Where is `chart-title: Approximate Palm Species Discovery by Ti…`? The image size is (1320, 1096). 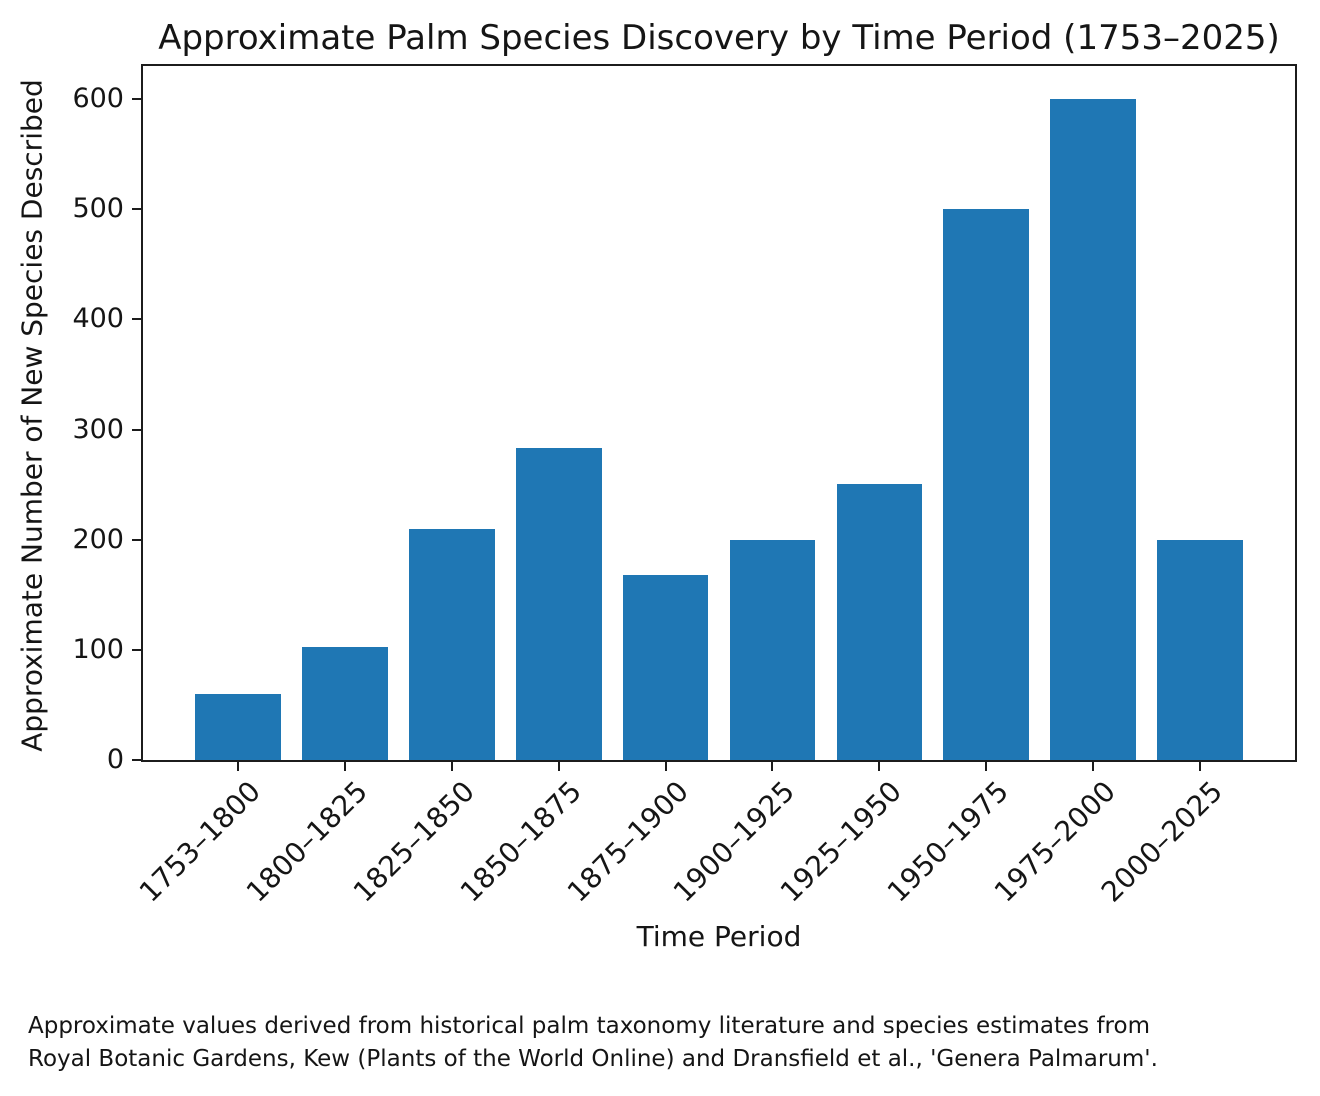 chart-title: Approximate Palm Species Discovery by Ti… is located at coordinates (719, 38).